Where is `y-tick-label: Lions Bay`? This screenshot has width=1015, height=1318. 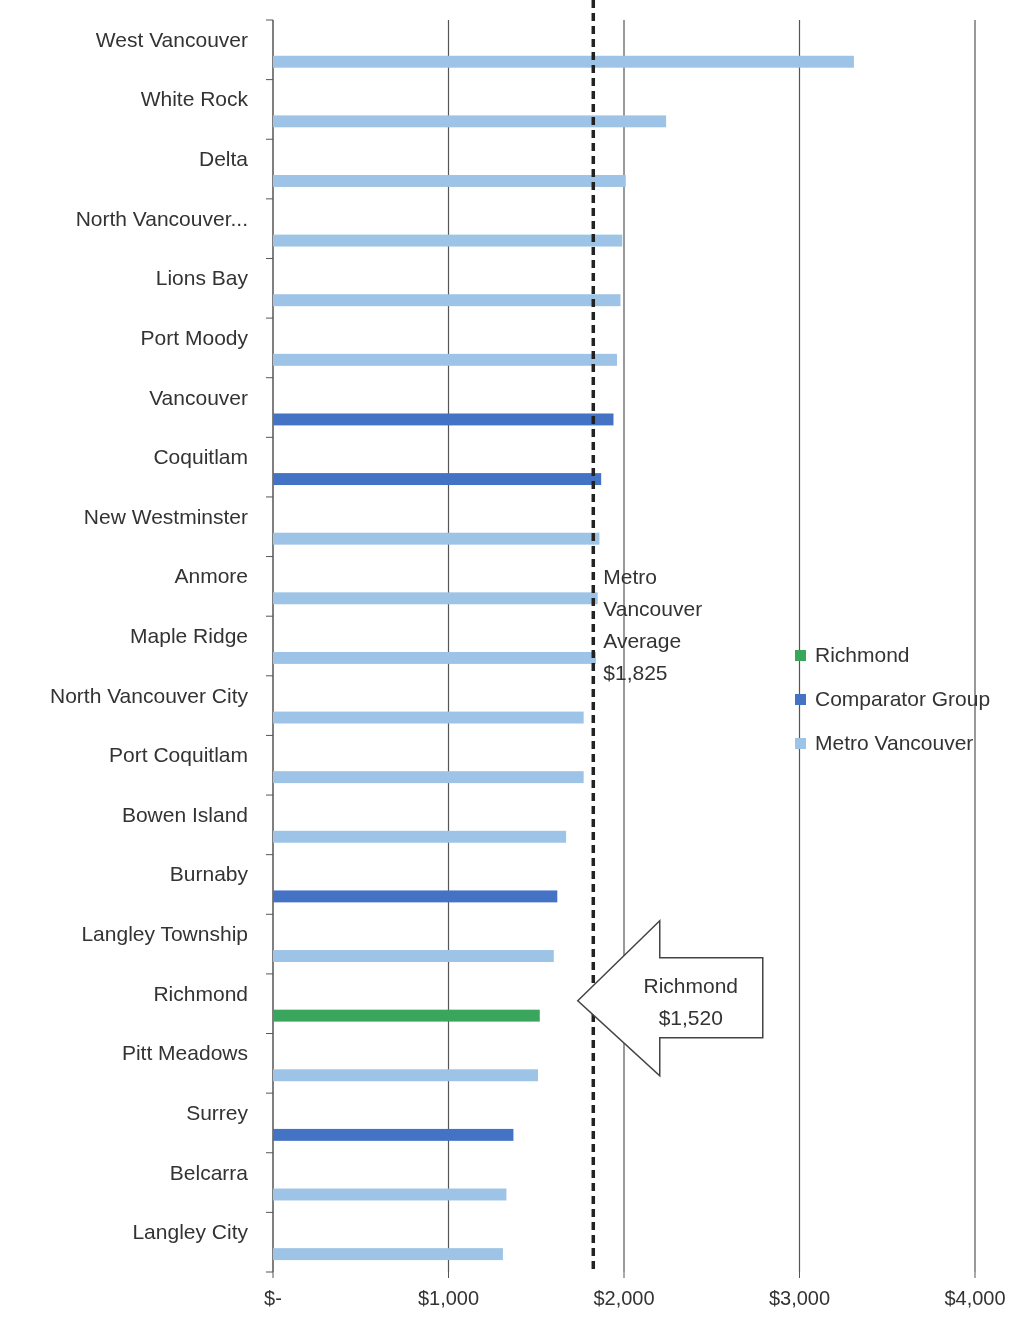 y-tick-label: Lions Bay is located at coordinates (202, 278).